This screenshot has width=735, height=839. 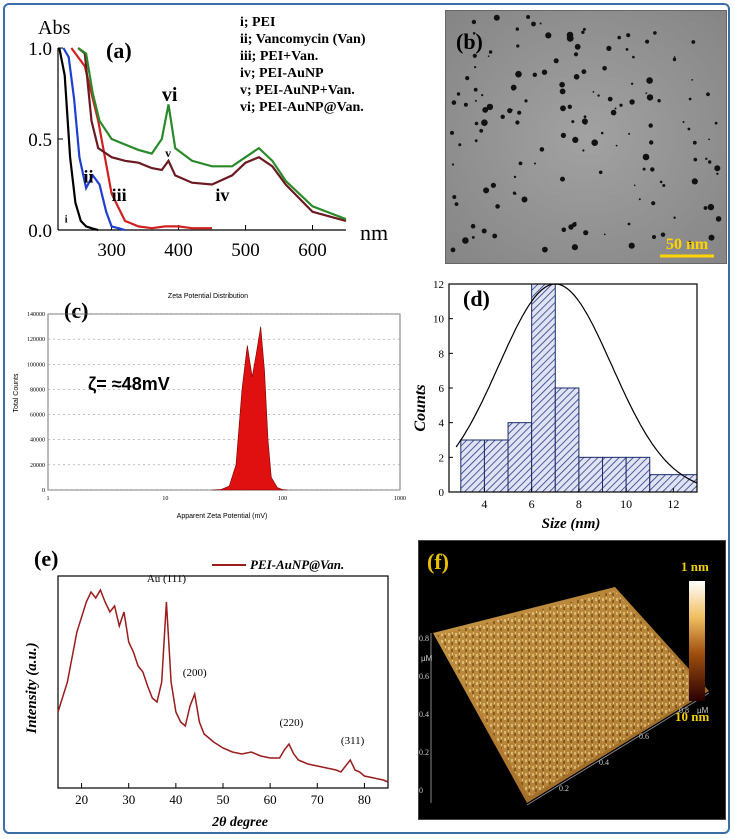 I want to click on curve-iii, so click(x=141, y=138).